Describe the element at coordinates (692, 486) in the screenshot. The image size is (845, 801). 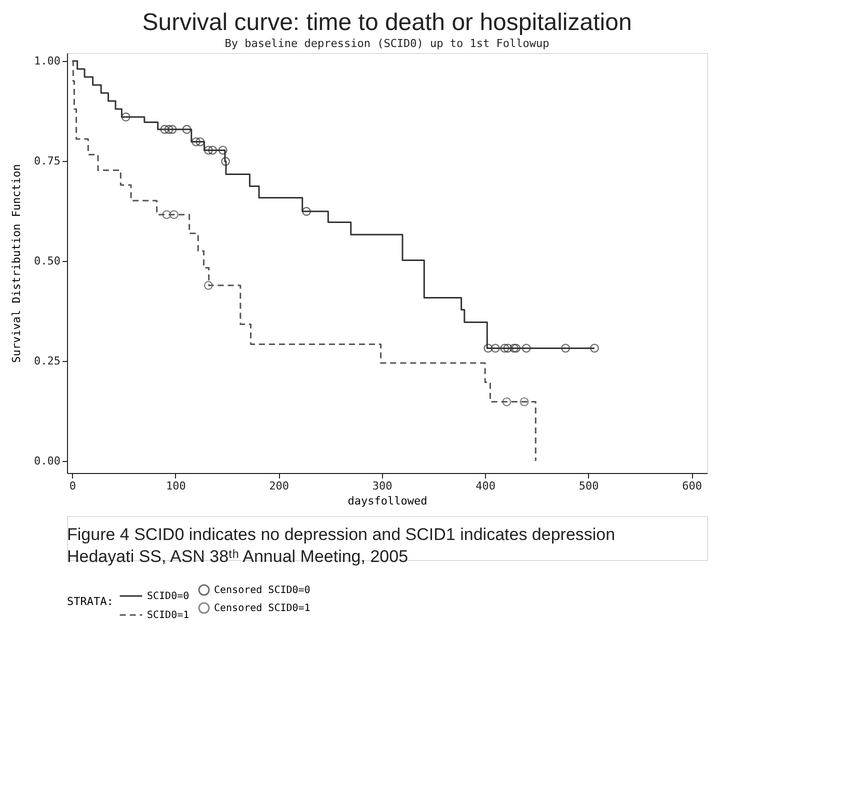
I see `x-tick-label: 600` at that location.